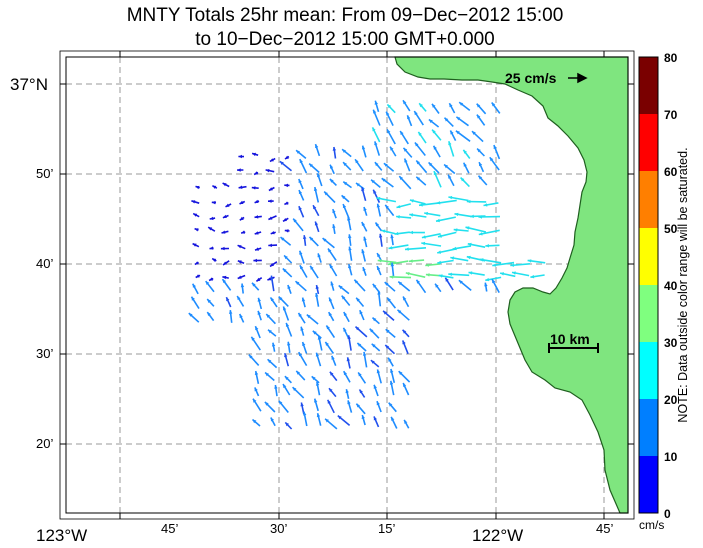 This screenshot has width=703, height=548. What do you see at coordinates (345, 39) in the screenshot?
I see `title-line-2: to 10−Dec−2012 15:00 GMT+0.000` at bounding box center [345, 39].